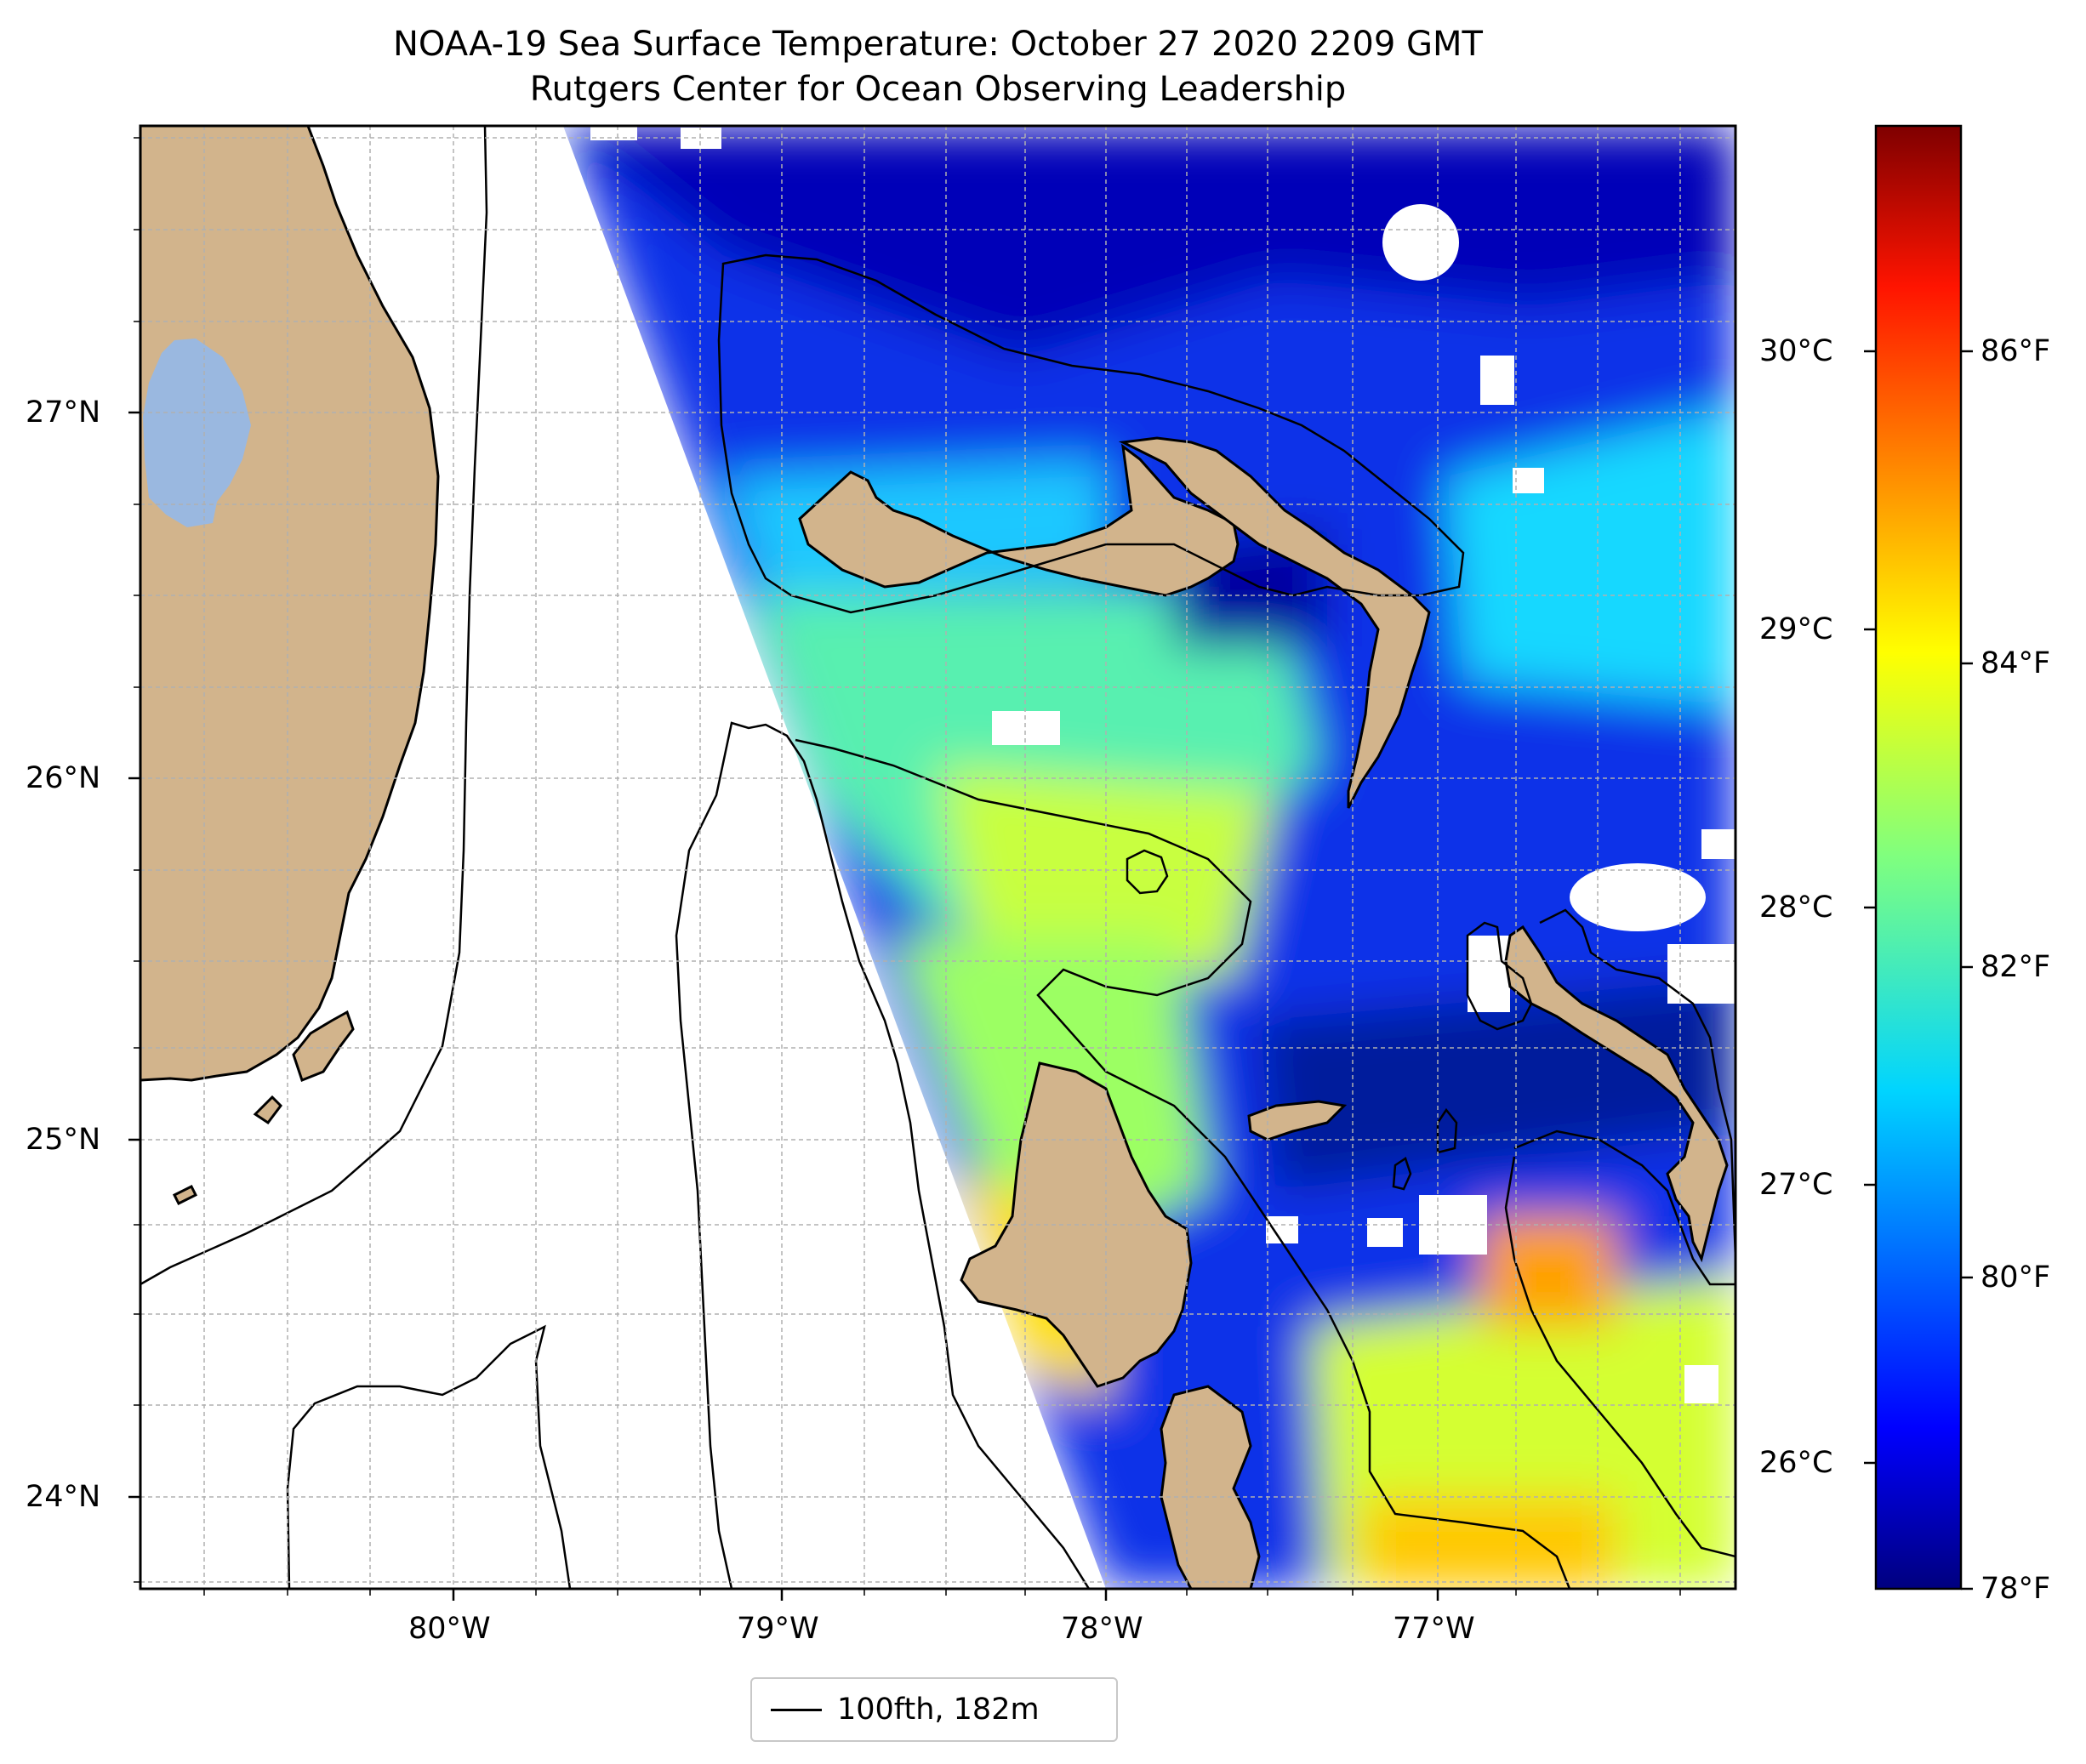 This screenshot has height=1764, width=2086. I want to click on great-bahama-bank-east-contour, so click(1624, 1208).